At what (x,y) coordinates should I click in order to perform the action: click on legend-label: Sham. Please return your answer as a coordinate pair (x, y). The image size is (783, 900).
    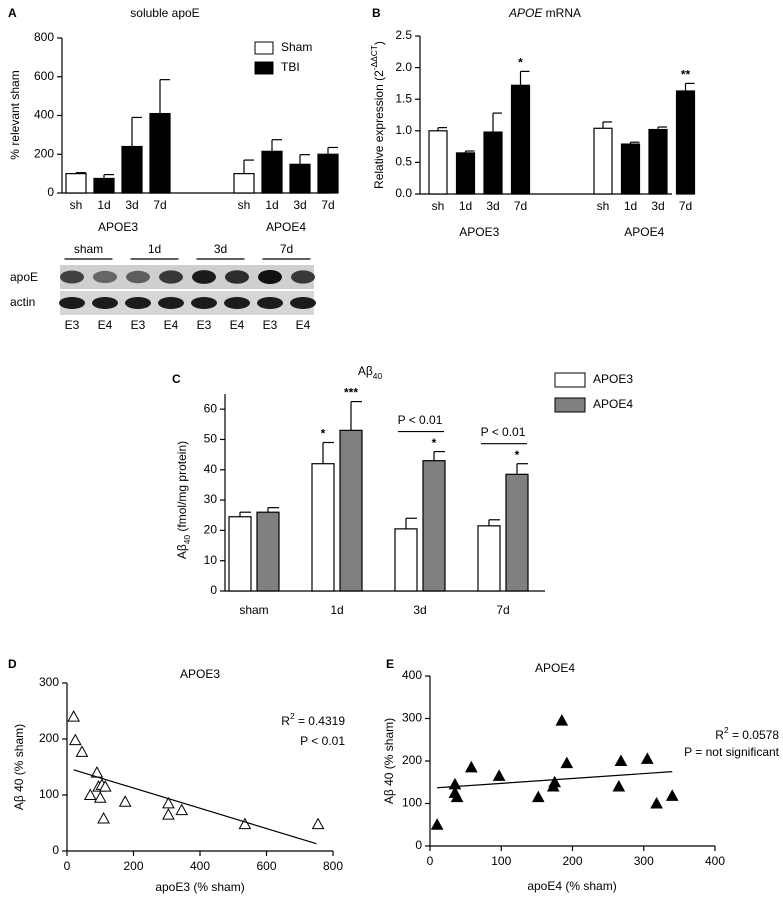
    Looking at the image, I should click on (296, 47).